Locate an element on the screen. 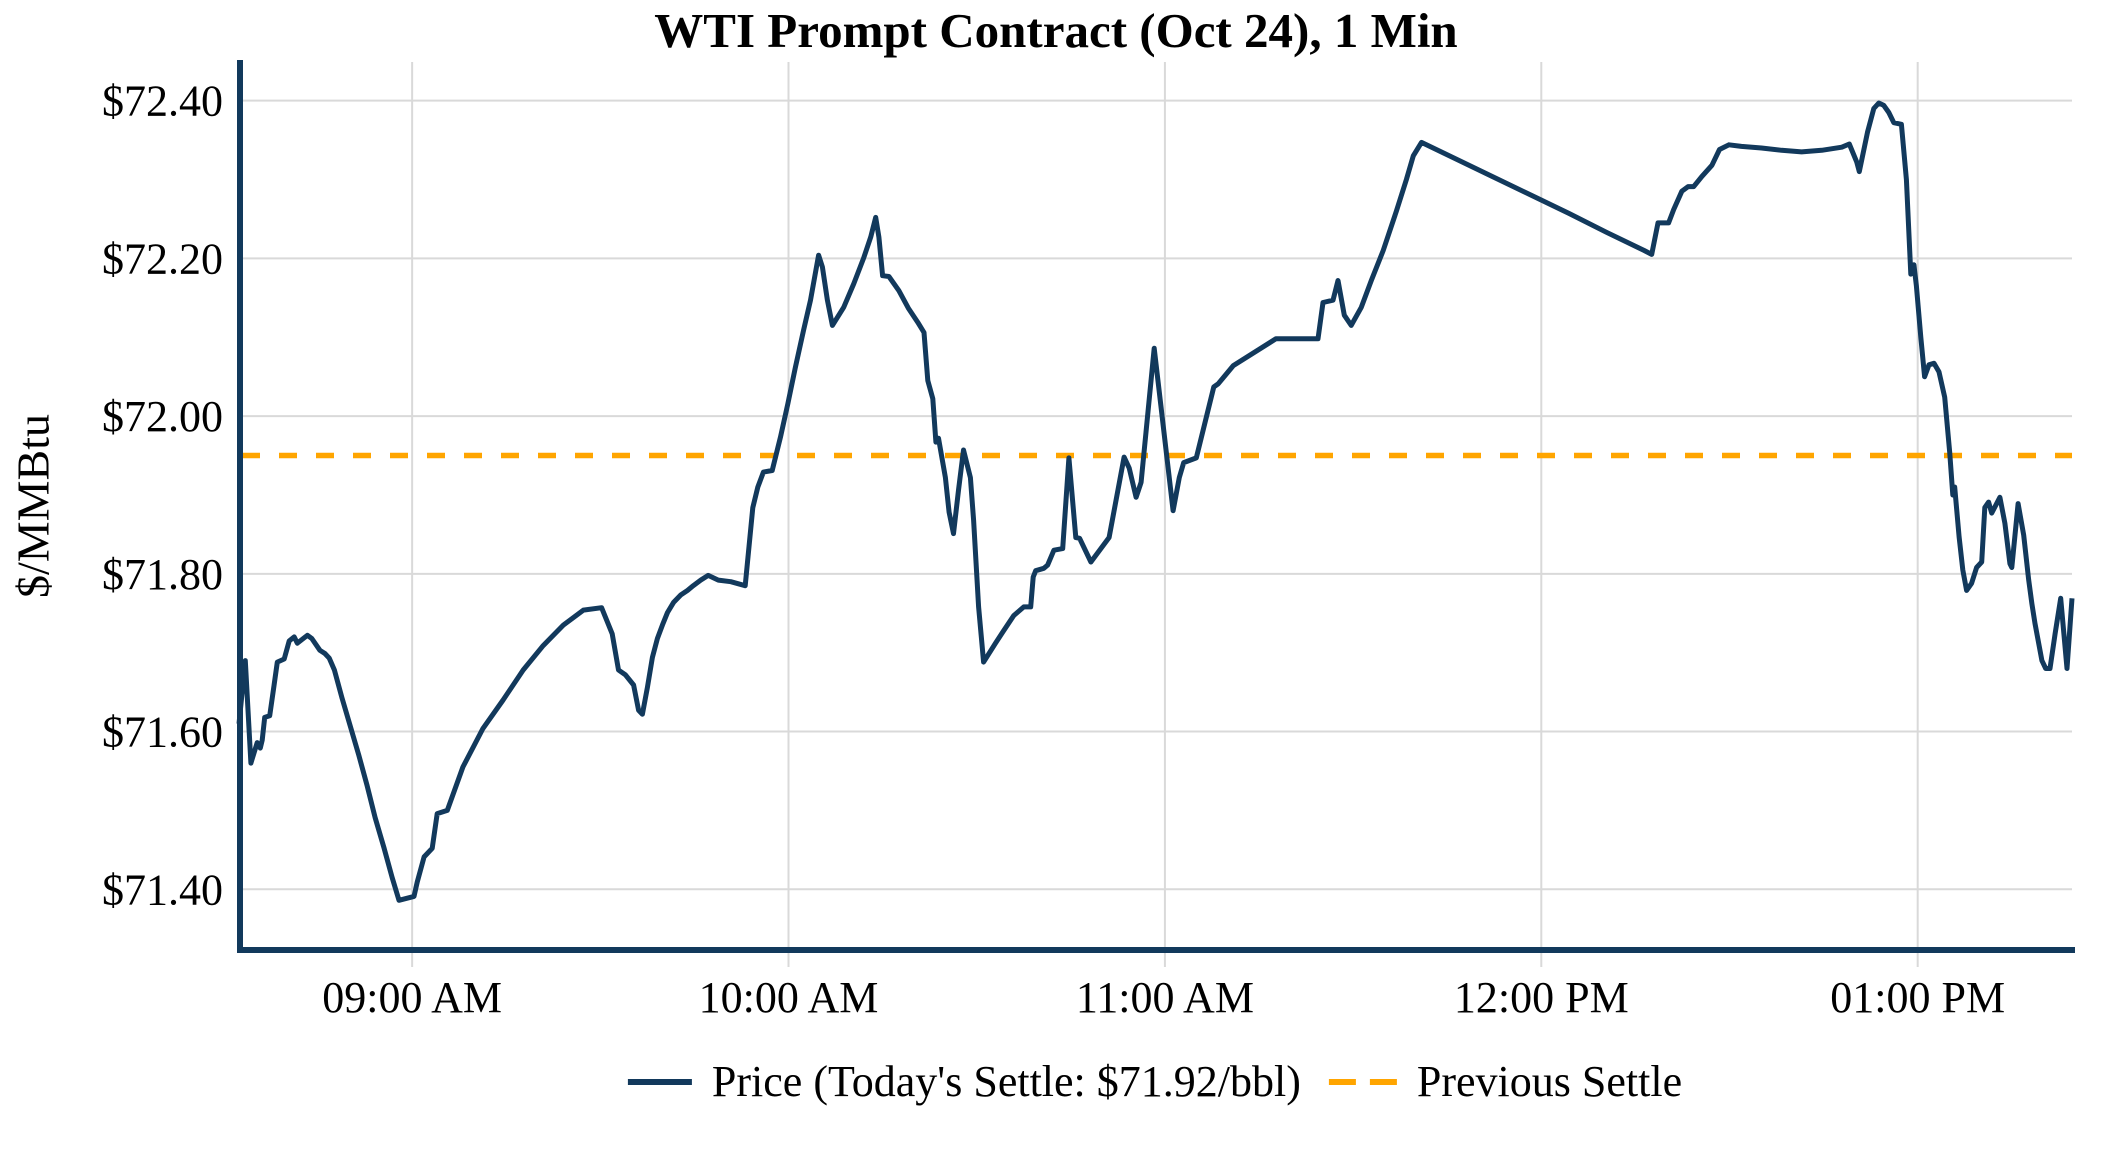  y-tick-label: $71.40 is located at coordinates (162, 889).